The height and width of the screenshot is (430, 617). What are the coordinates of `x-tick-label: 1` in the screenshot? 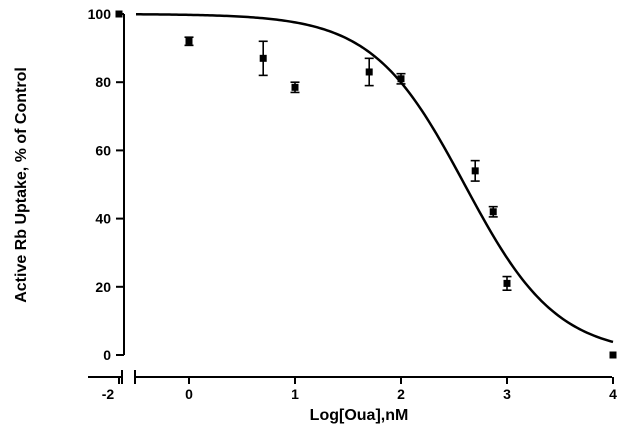 It's located at (295, 394).